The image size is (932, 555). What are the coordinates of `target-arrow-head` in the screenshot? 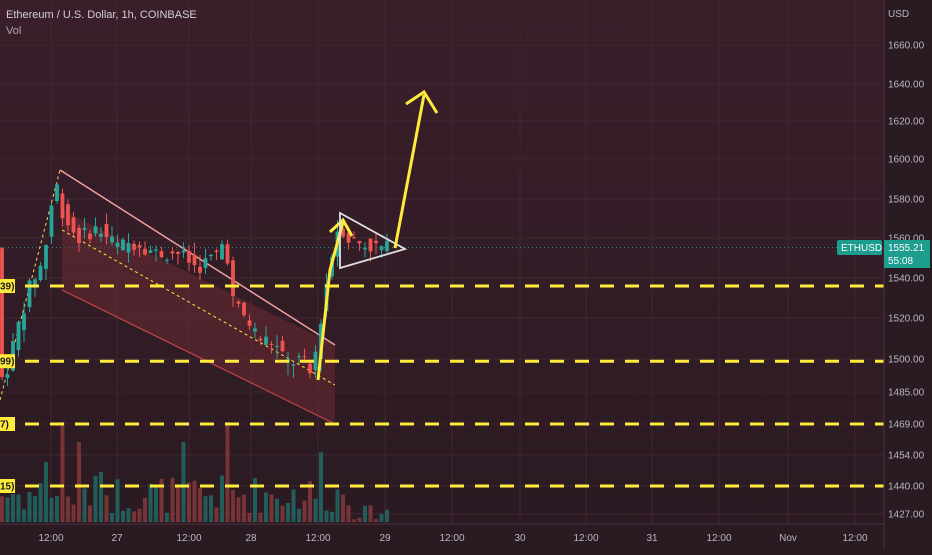 It's located at (422, 101).